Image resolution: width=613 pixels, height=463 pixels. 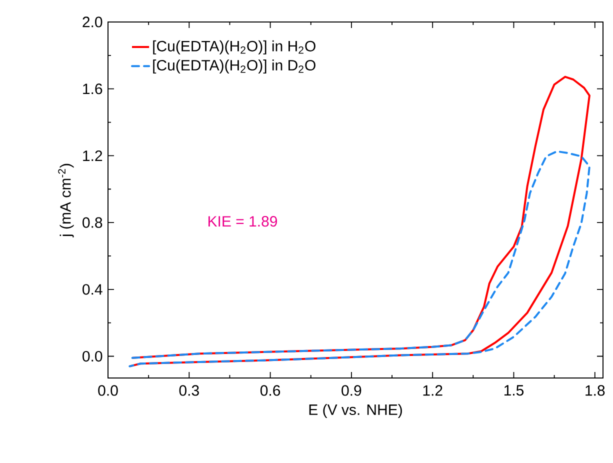 I want to click on y-tick-label: 0.0, so click(x=92, y=356).